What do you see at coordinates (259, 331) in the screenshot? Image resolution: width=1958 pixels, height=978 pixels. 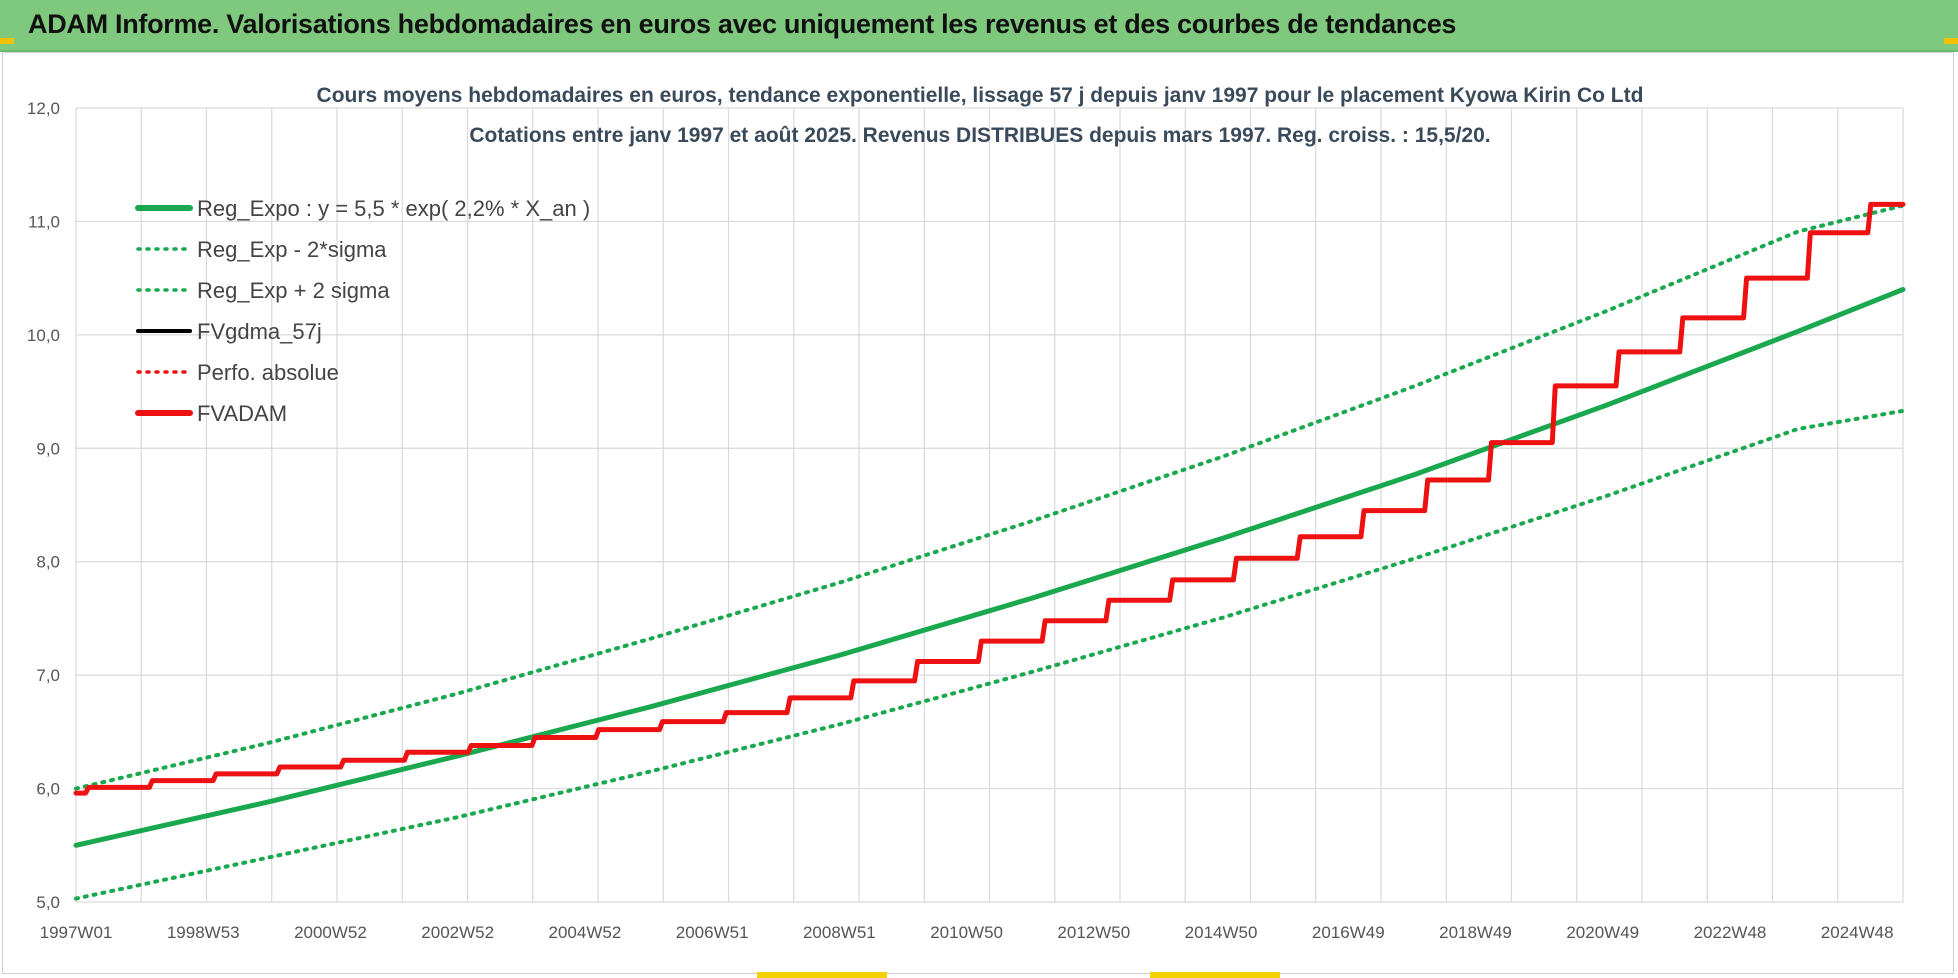 I see `legend-label-3: FVgdma_57j` at bounding box center [259, 331].